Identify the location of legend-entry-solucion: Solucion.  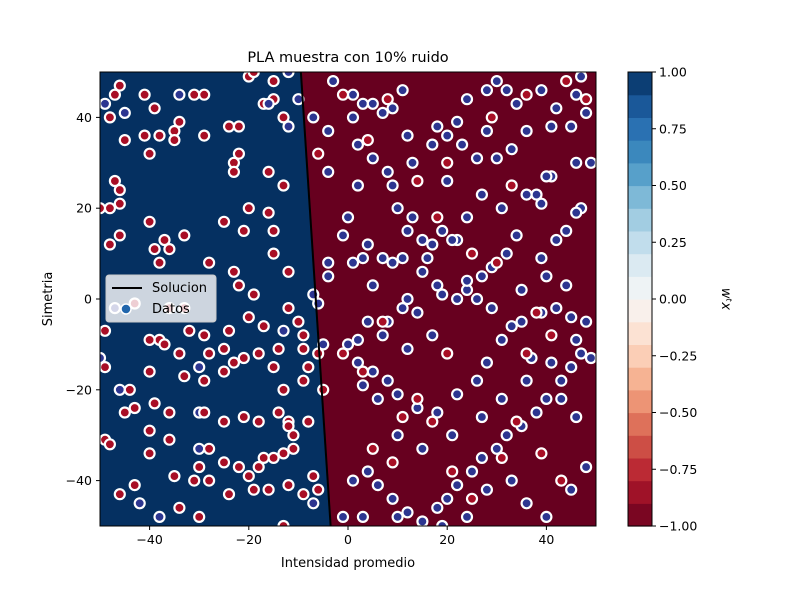
(179, 288).